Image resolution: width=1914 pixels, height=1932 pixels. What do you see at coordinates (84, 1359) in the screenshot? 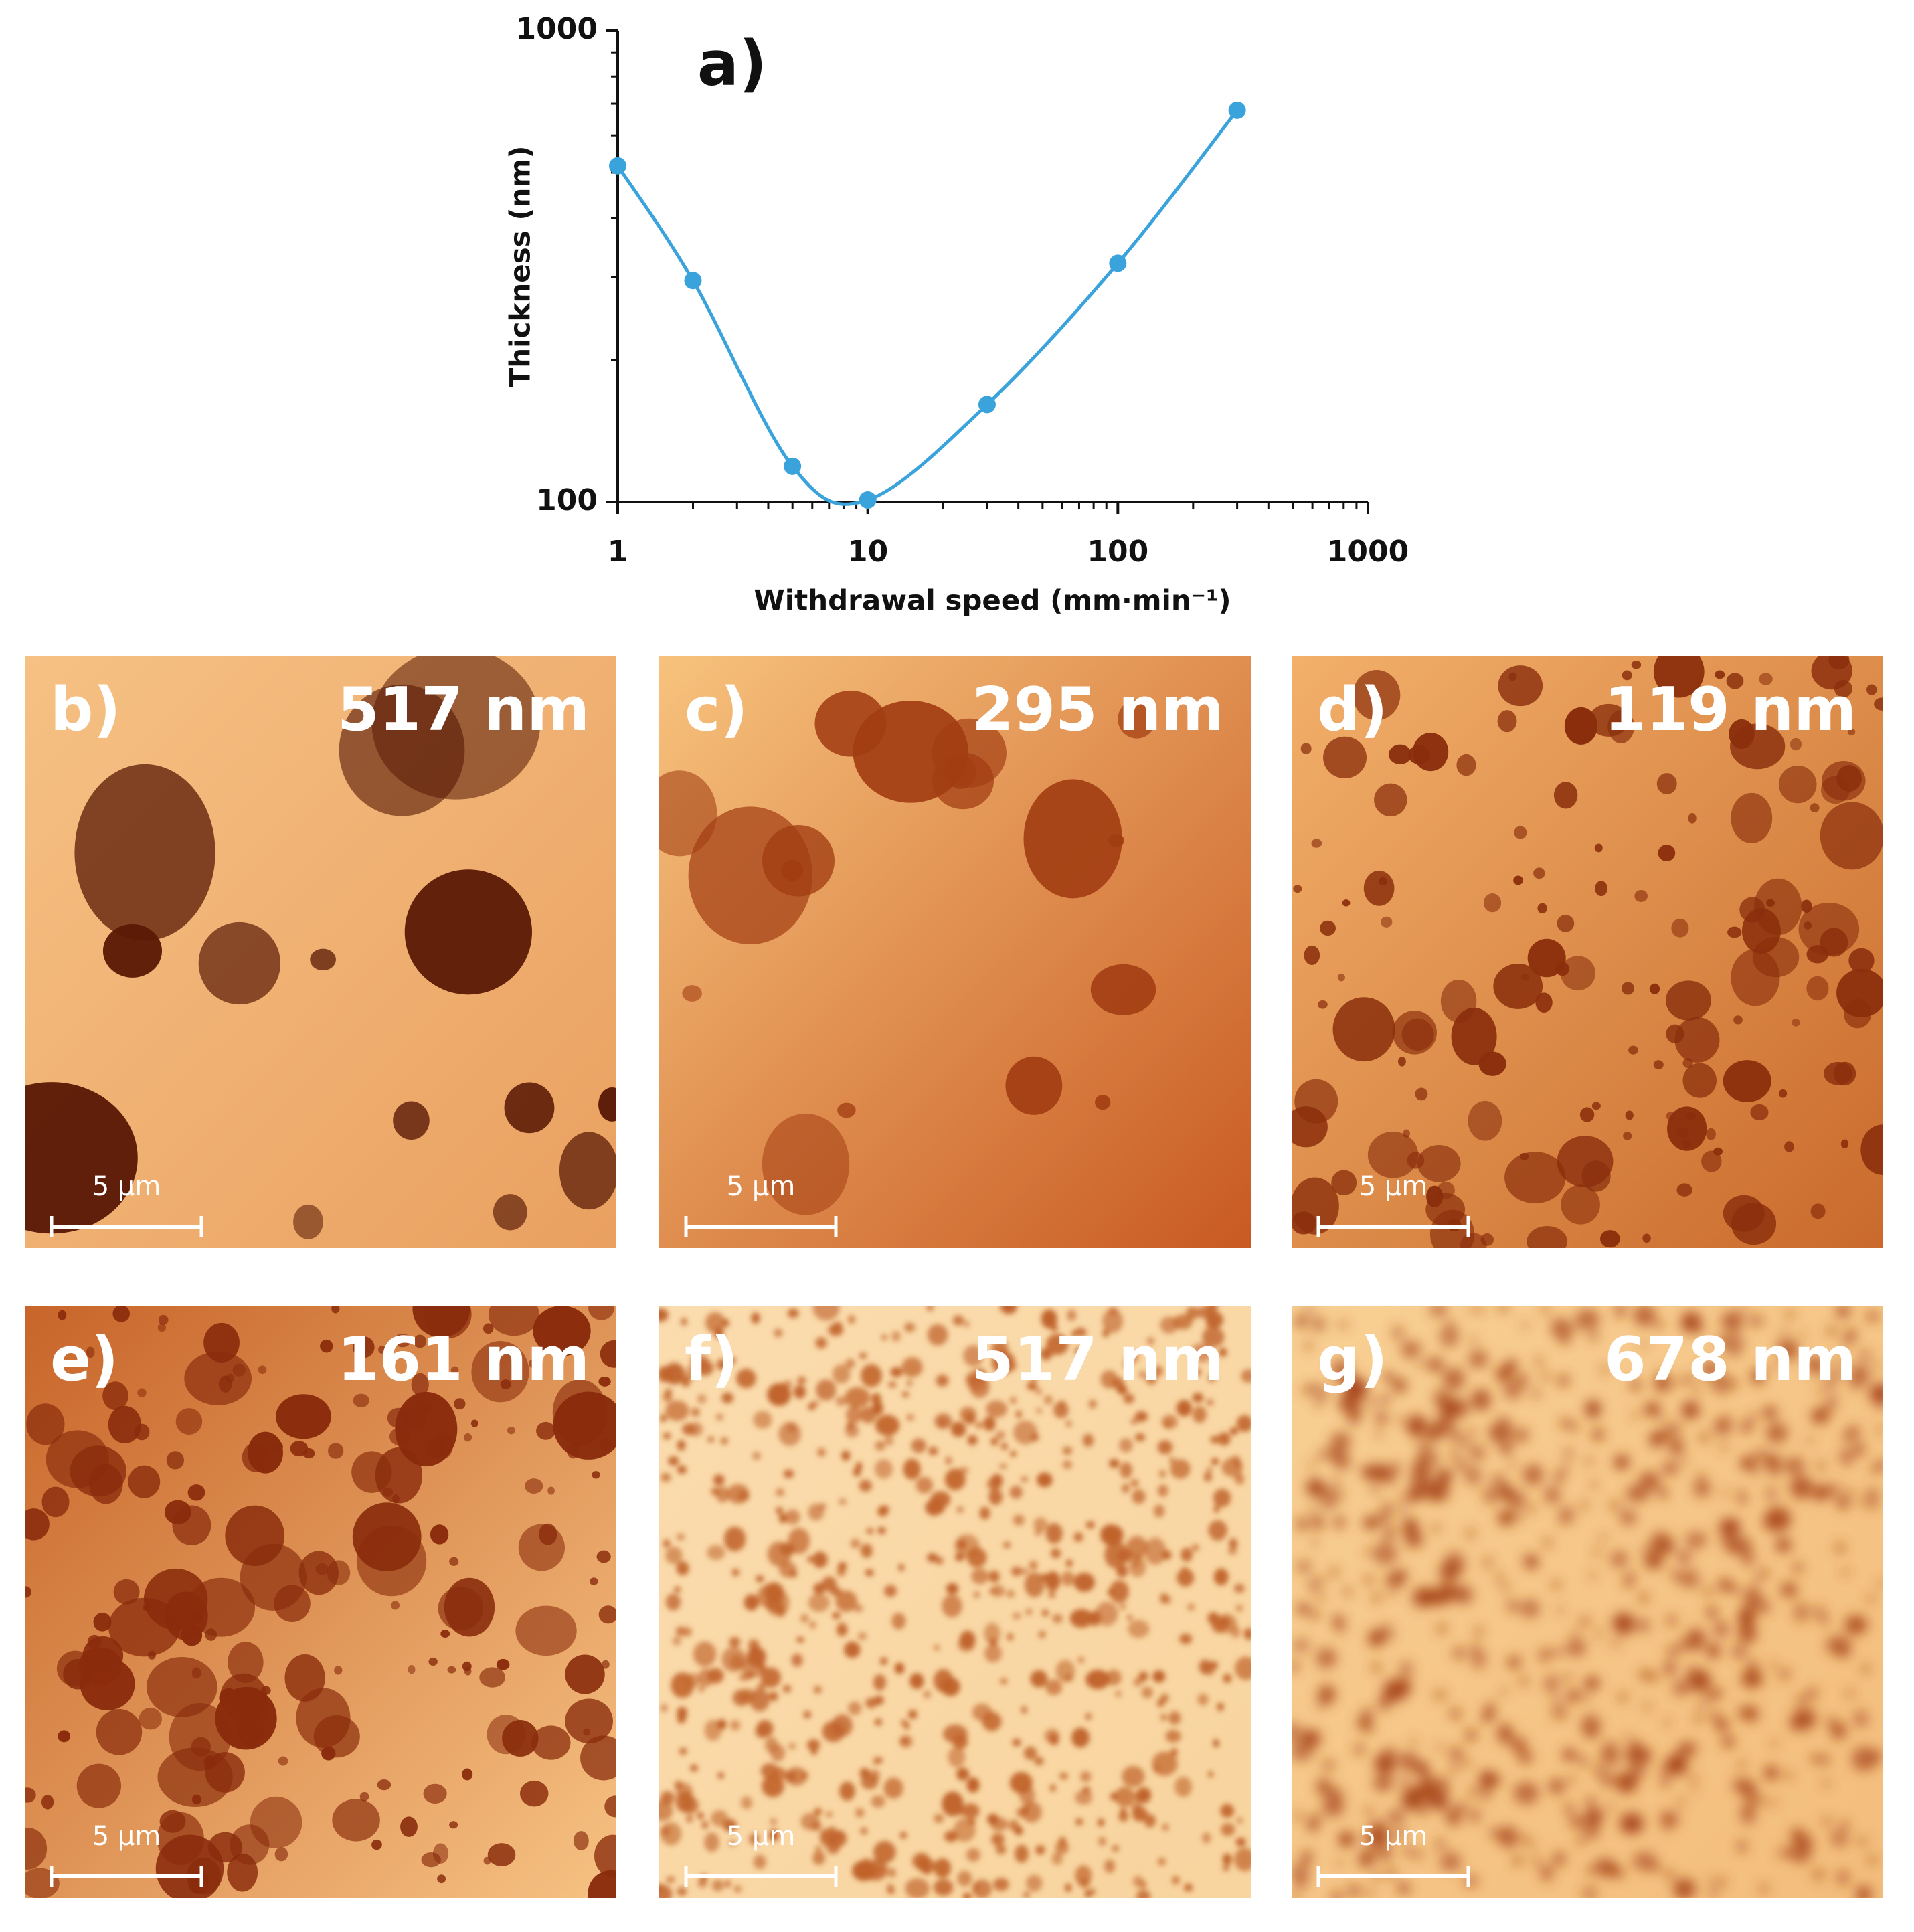
I see `panel-label: e)` at bounding box center [84, 1359].